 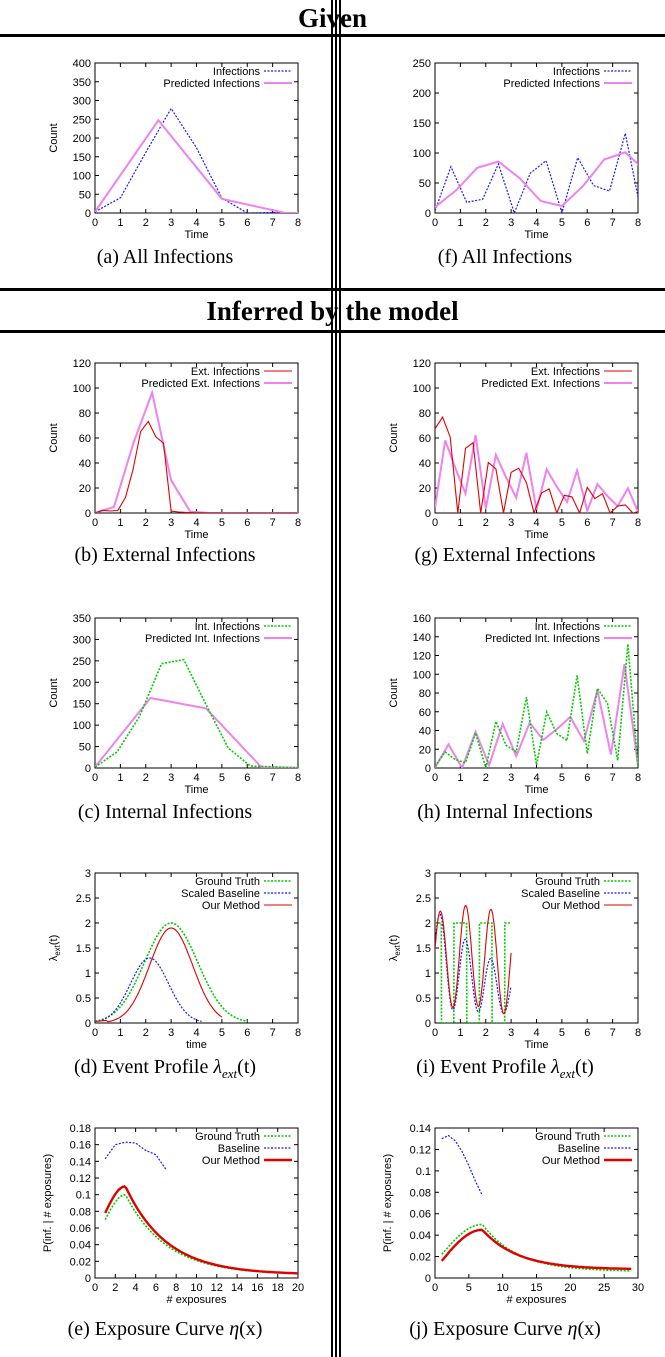 What do you see at coordinates (196, 165) in the screenshot?
I see `series-line-predicted-infections` at bounding box center [196, 165].